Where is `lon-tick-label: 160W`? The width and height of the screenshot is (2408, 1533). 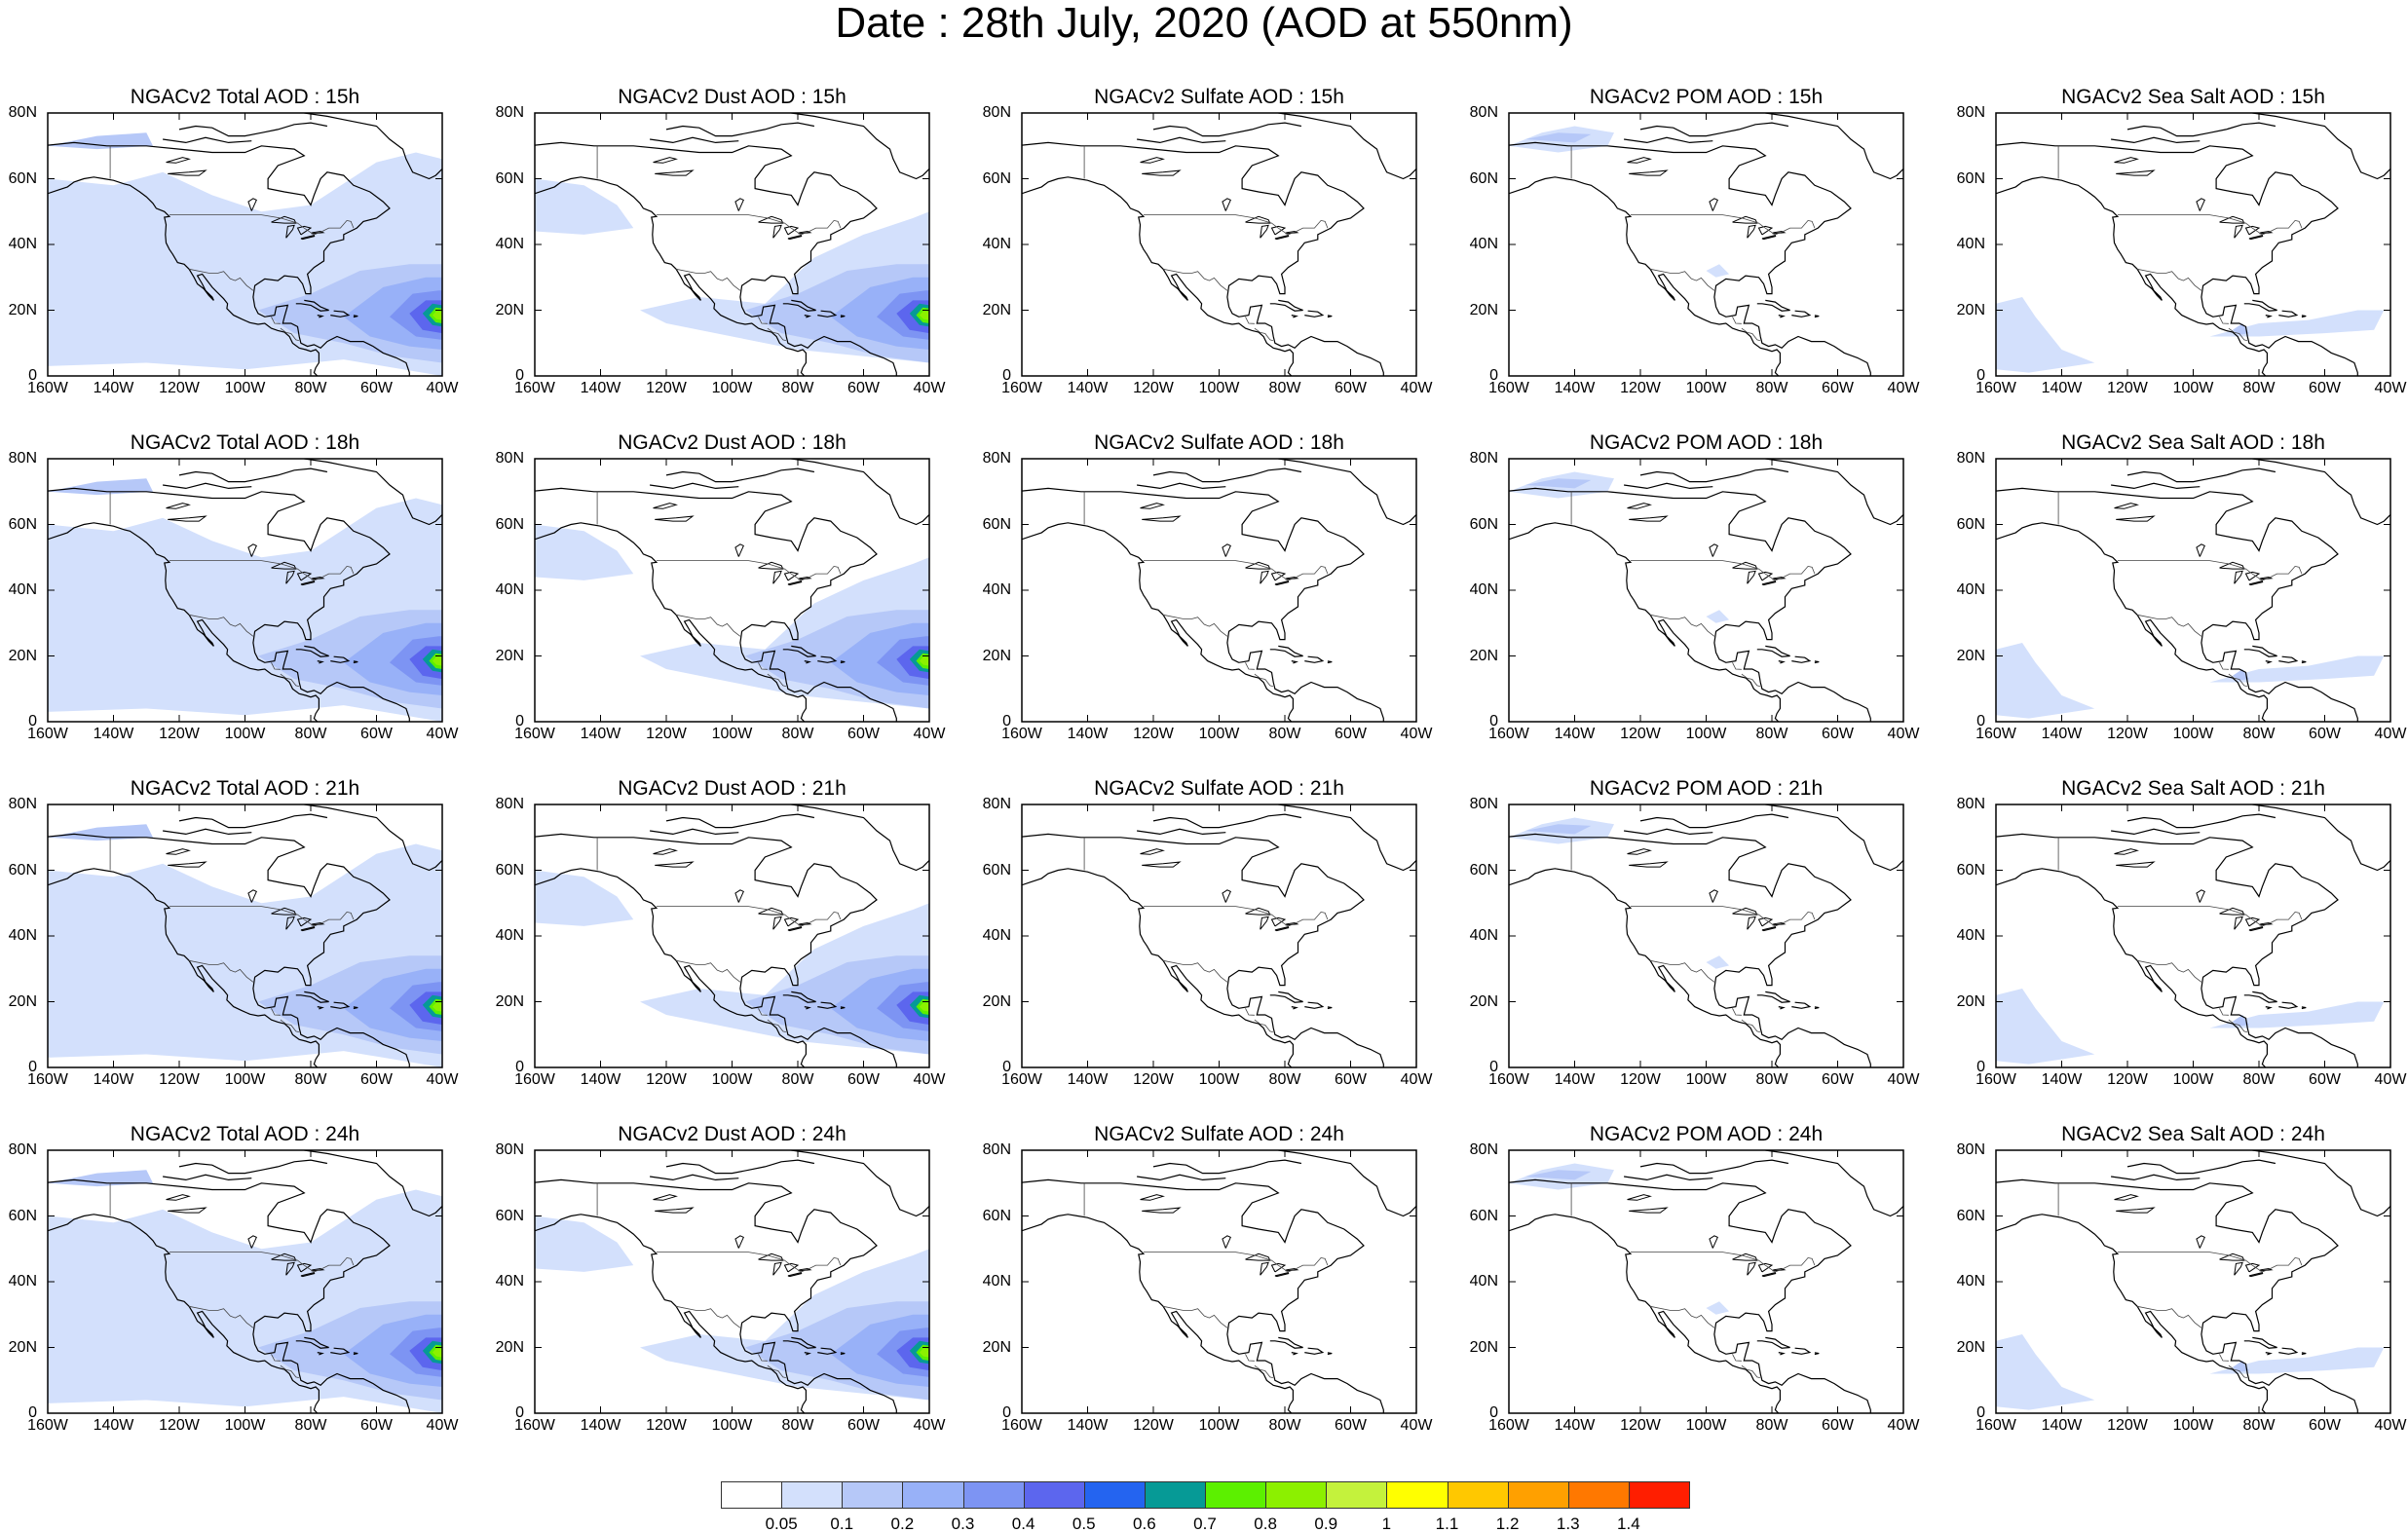
lon-tick-label: 160W is located at coordinates (1508, 734).